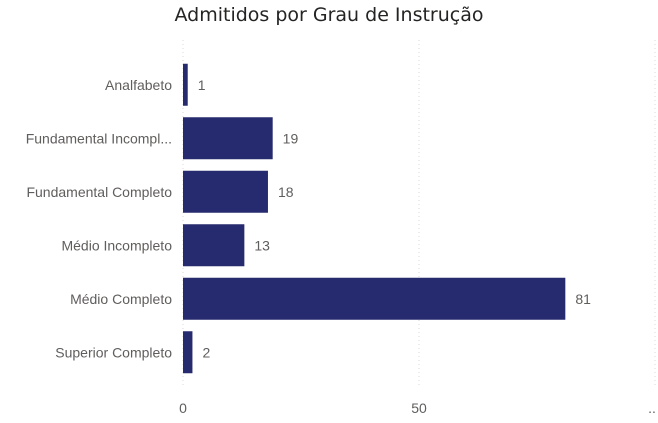 The height and width of the screenshot is (423, 658). Describe the element at coordinates (116, 245) in the screenshot. I see `category-label-3: Médio Incompleto` at that location.